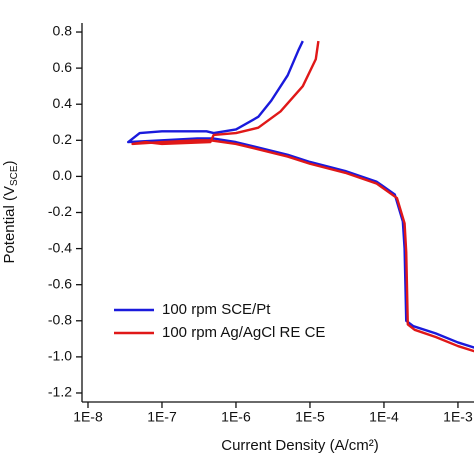 The width and height of the screenshot is (474, 474). Describe the element at coordinates (458, 417) in the screenshot. I see `x-tick-label: 1E-3` at that location.